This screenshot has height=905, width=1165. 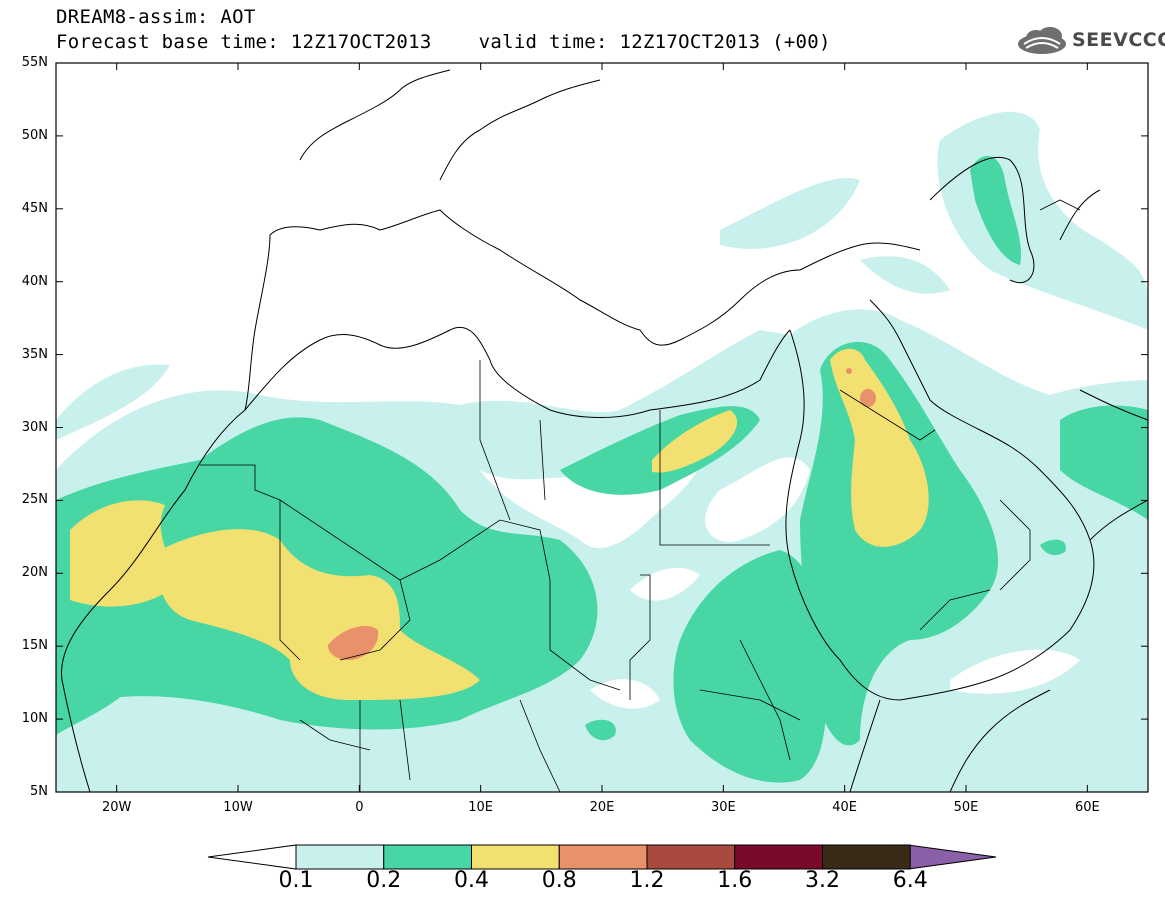 What do you see at coordinates (384, 880) in the screenshot?
I see `colorbar-label: 0.2` at bounding box center [384, 880].